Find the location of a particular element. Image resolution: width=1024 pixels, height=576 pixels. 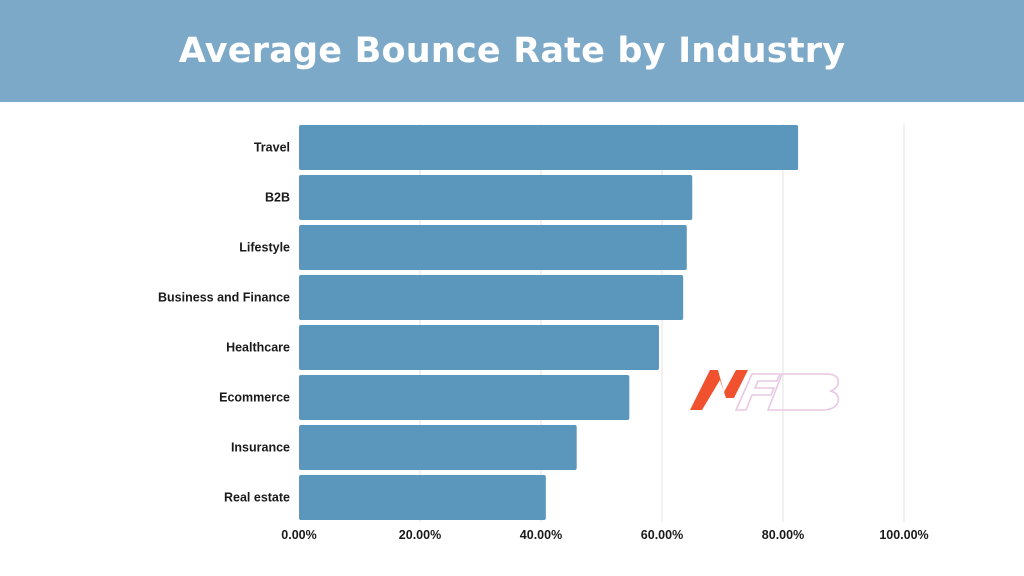

category-label: Healthcare is located at coordinates (258, 348).